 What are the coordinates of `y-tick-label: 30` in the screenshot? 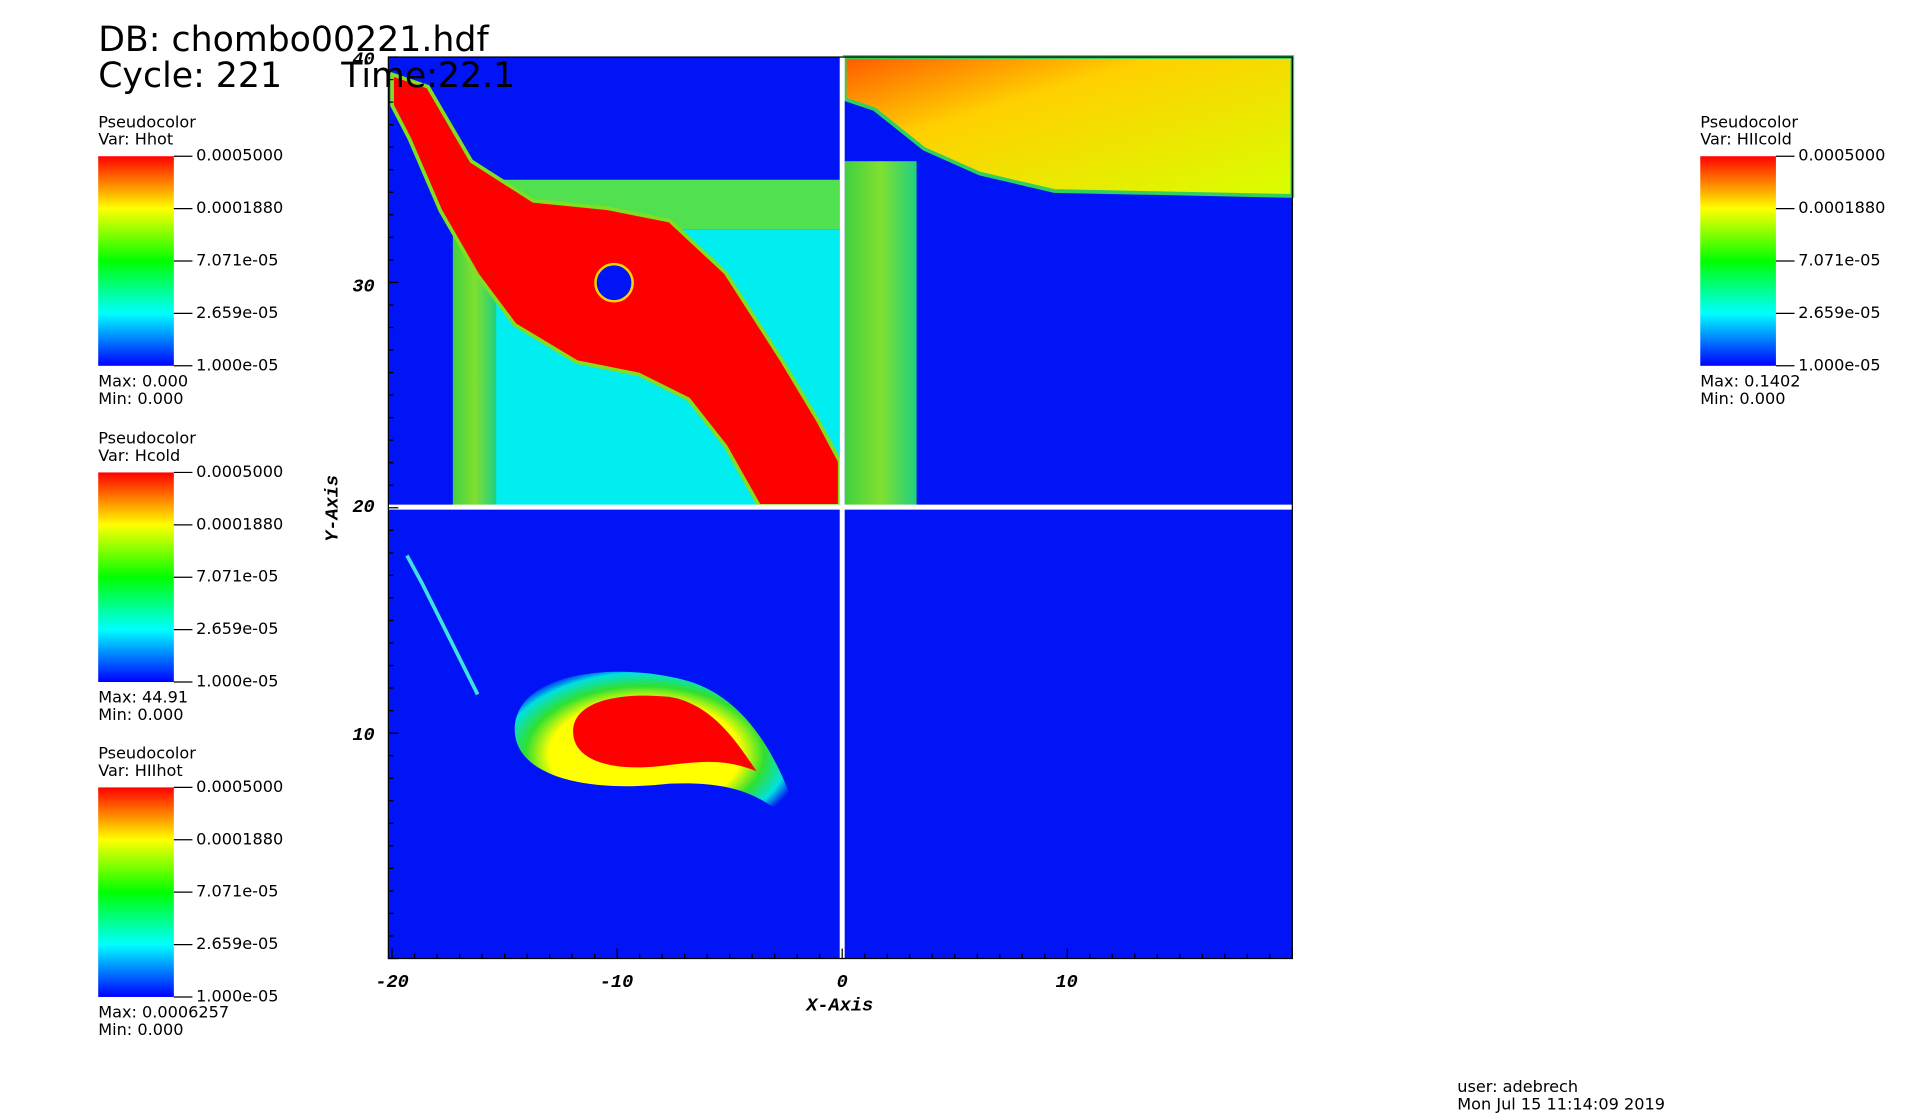 It's located at (363, 286).